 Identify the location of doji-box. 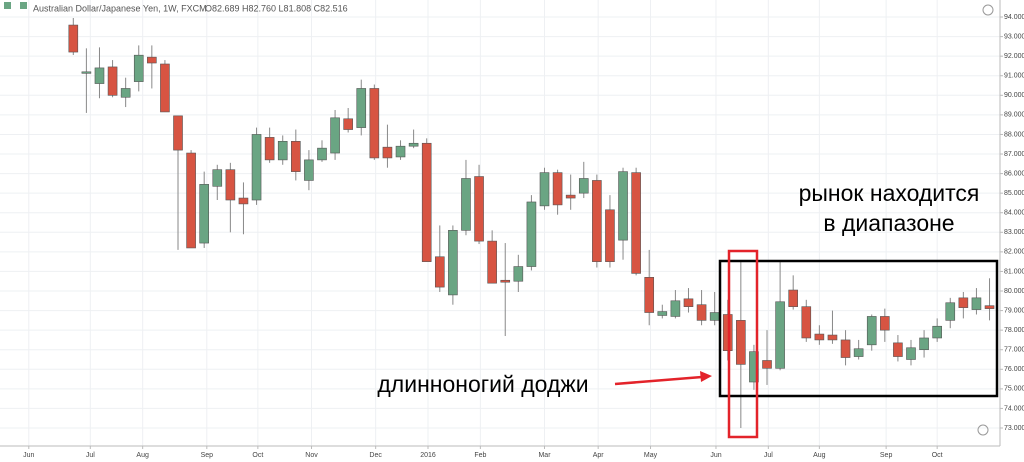
(743, 344).